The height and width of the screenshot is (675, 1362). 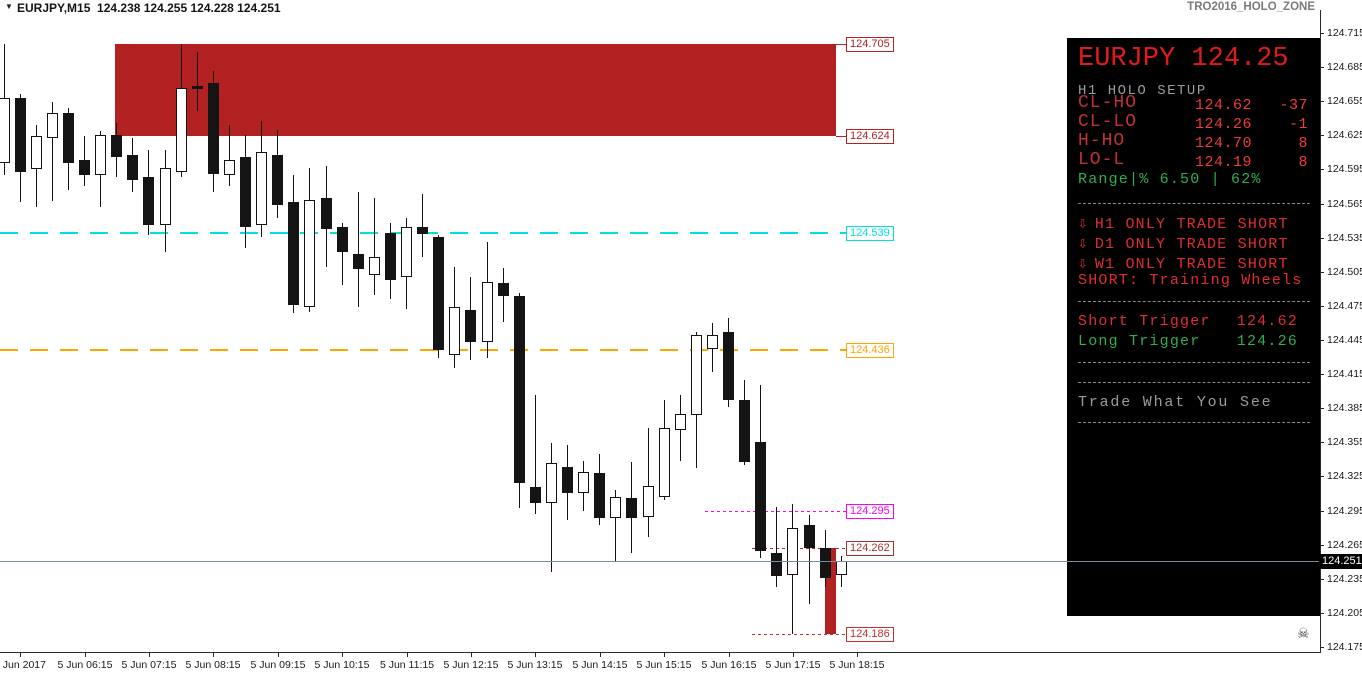 What do you see at coordinates (1344, 67) in the screenshot?
I see `price-tick-label: 124.685` at bounding box center [1344, 67].